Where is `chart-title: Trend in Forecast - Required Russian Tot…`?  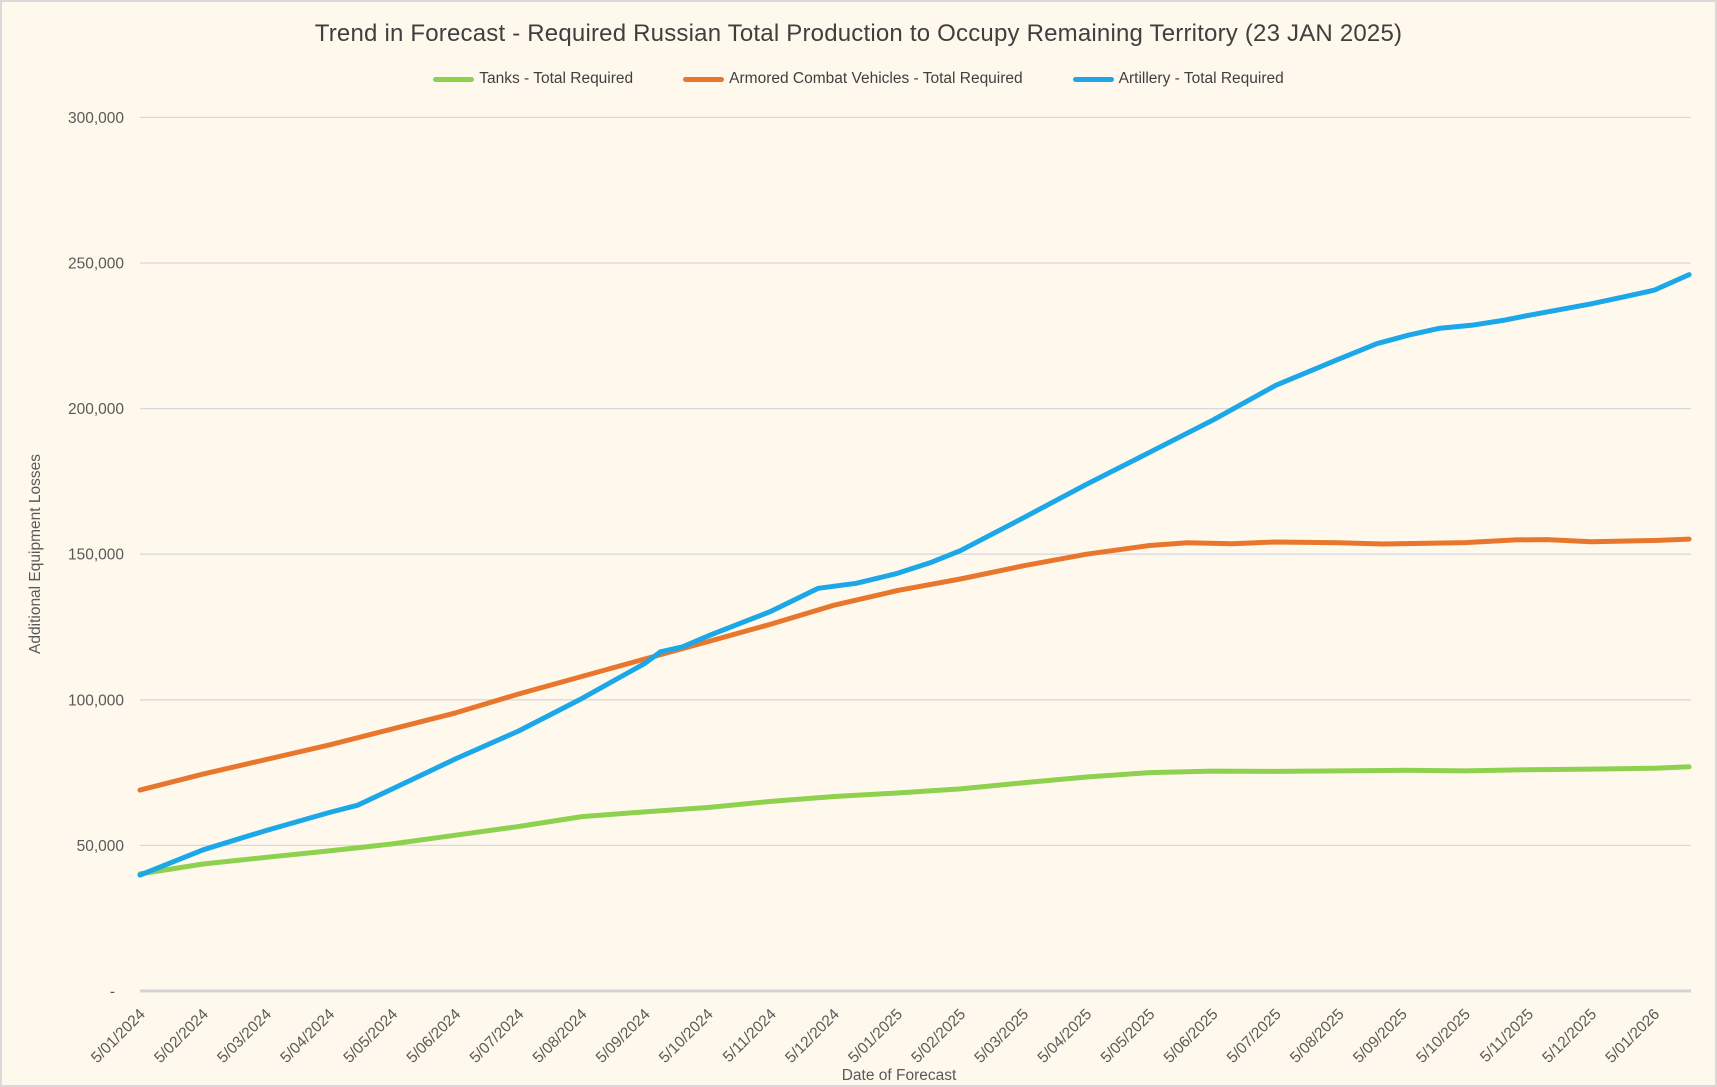 chart-title: Trend in Forecast - Required Russian Tot… is located at coordinates (858, 33).